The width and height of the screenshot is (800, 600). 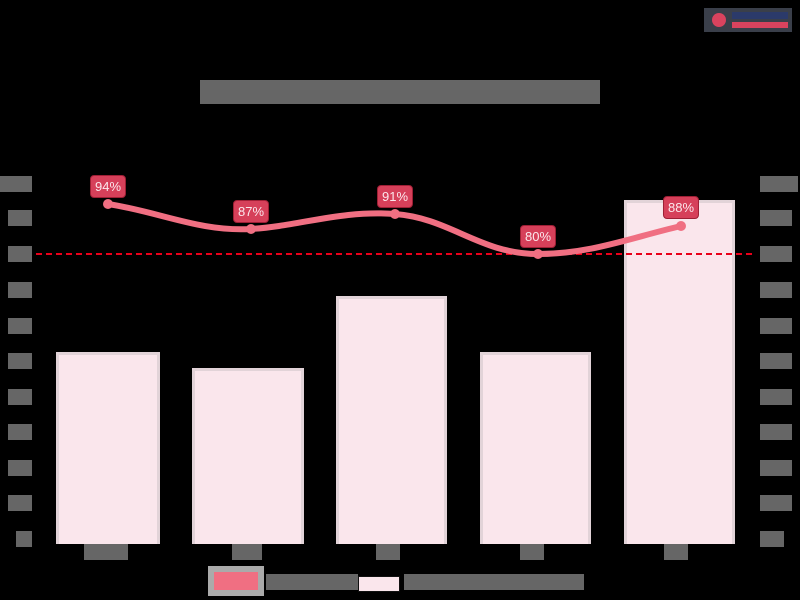 I want to click on data-label: 94%, so click(x=108, y=186).